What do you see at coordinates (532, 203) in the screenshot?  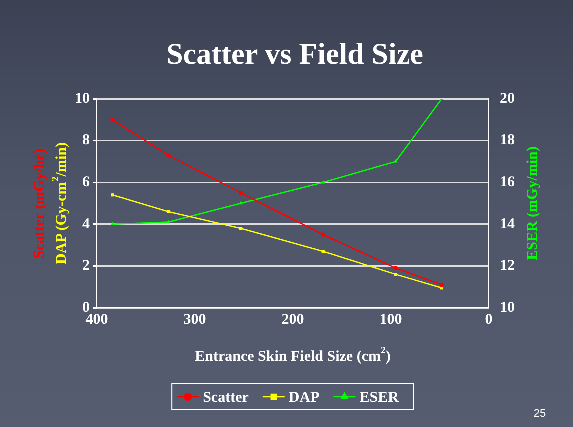 I see `y2-axis-title: ESER (mGy/min)` at bounding box center [532, 203].